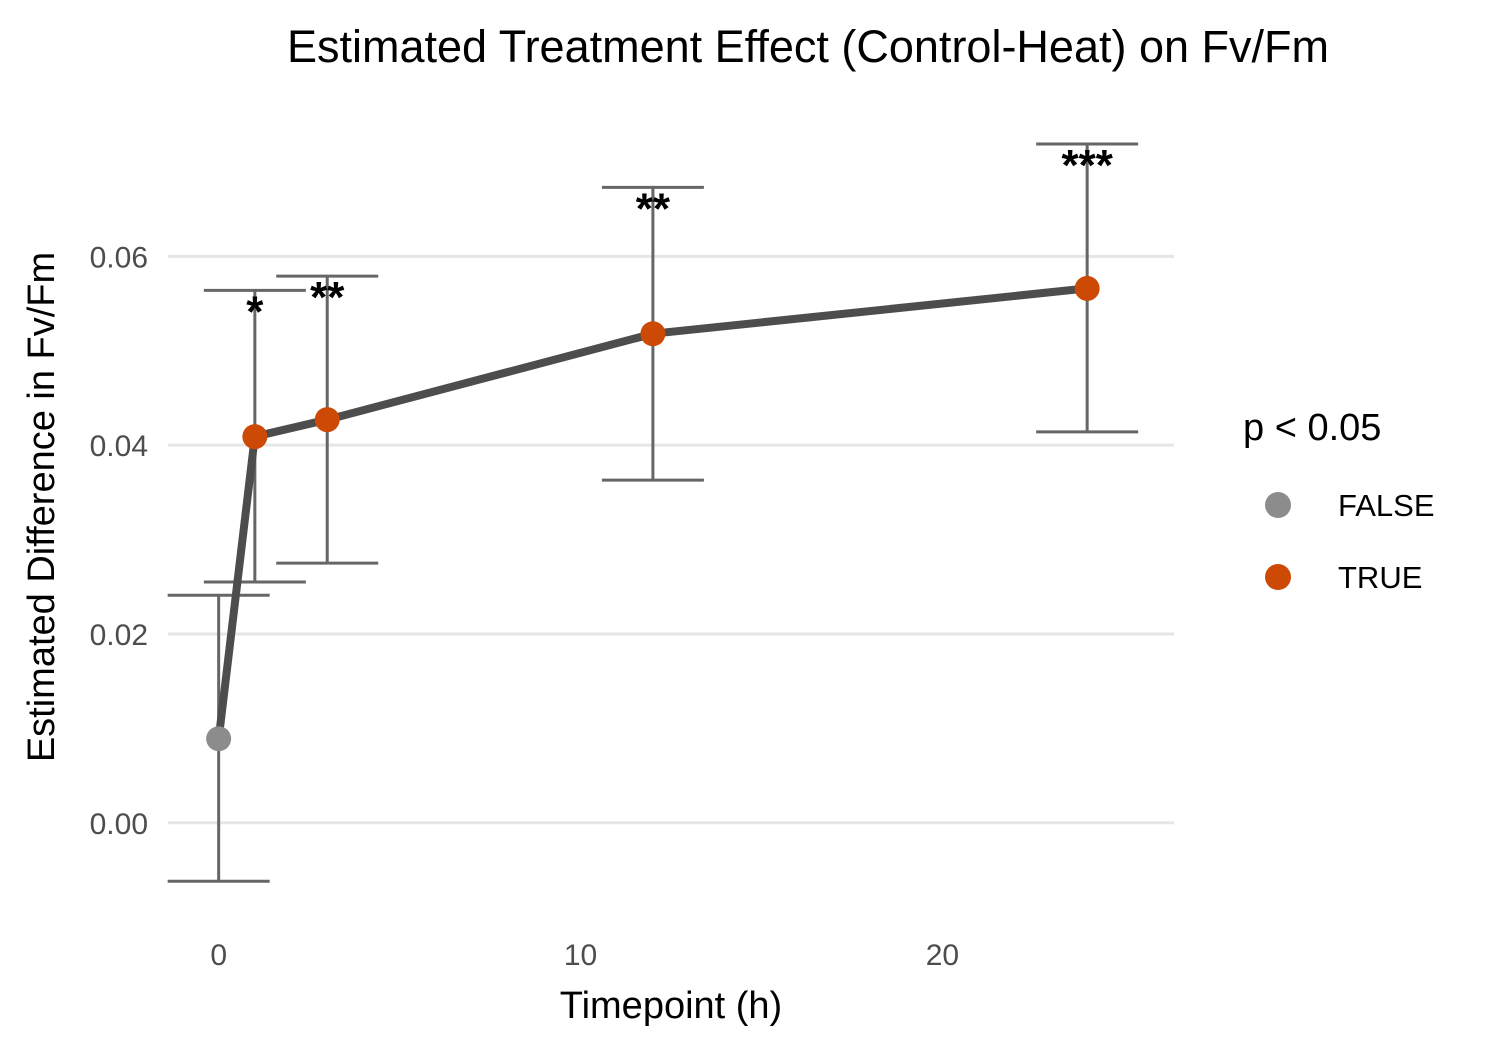 The height and width of the screenshot is (1050, 1500). I want to click on legend-label: TRUE, so click(1380, 577).